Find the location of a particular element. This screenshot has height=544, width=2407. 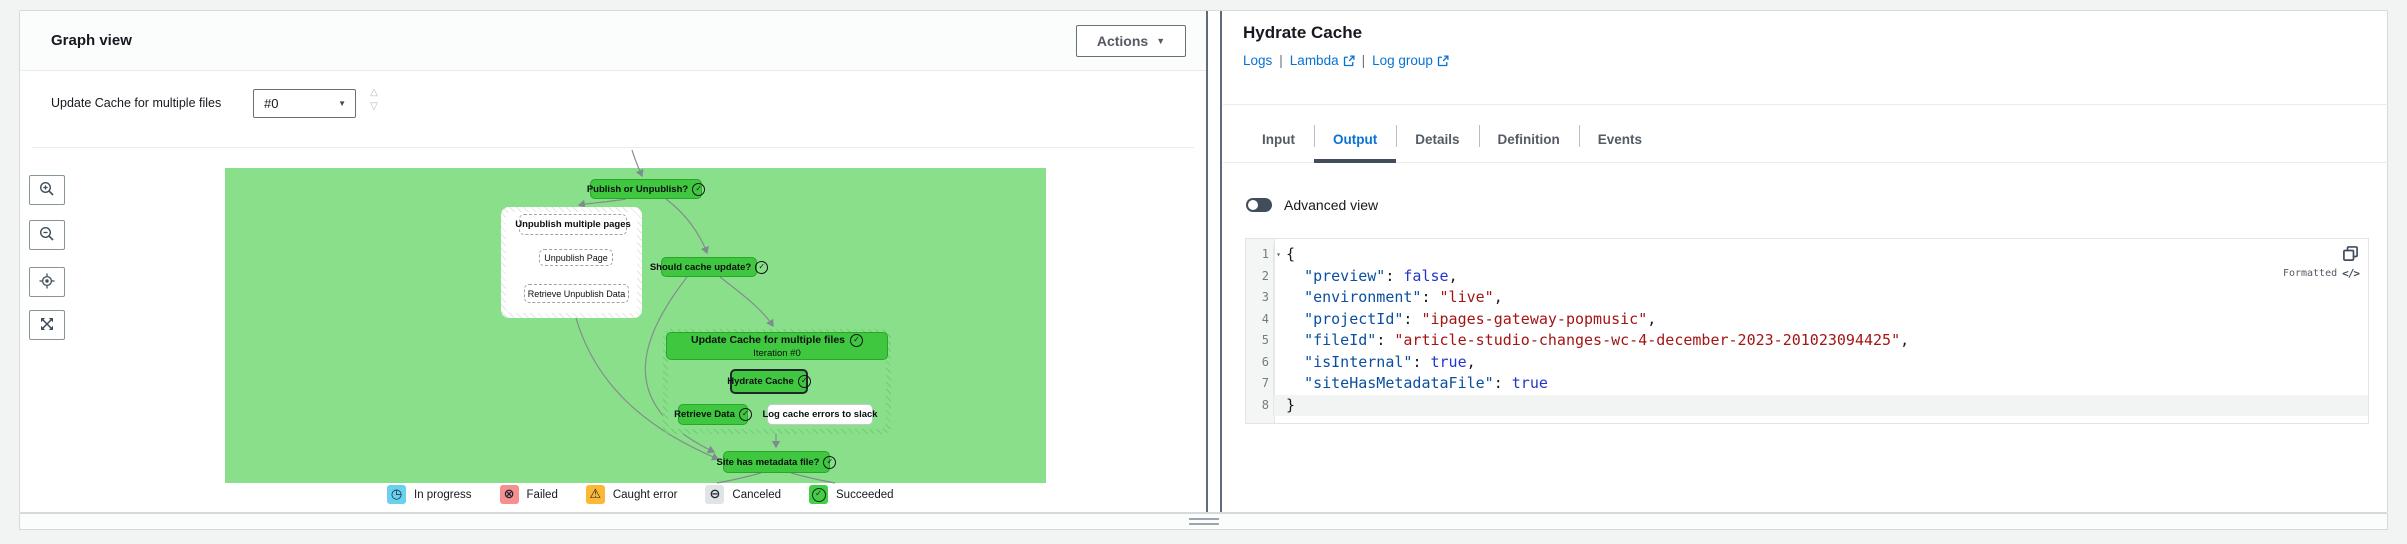

line-number: 6 is located at coordinates (1260, 362).